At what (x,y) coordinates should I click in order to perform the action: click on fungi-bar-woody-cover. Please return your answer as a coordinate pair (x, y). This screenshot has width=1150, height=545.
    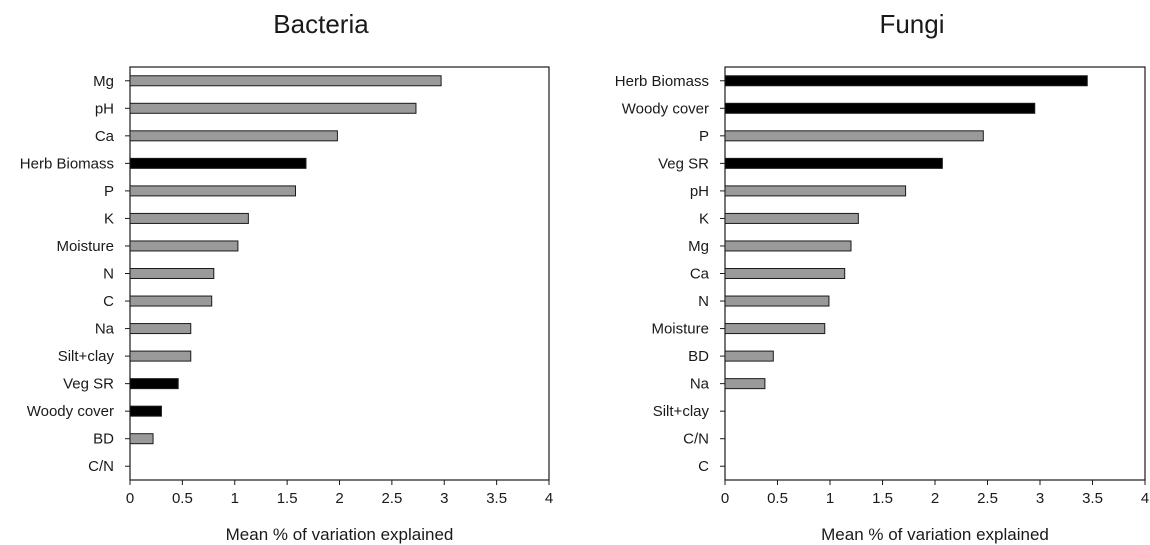
    Looking at the image, I should click on (880, 108).